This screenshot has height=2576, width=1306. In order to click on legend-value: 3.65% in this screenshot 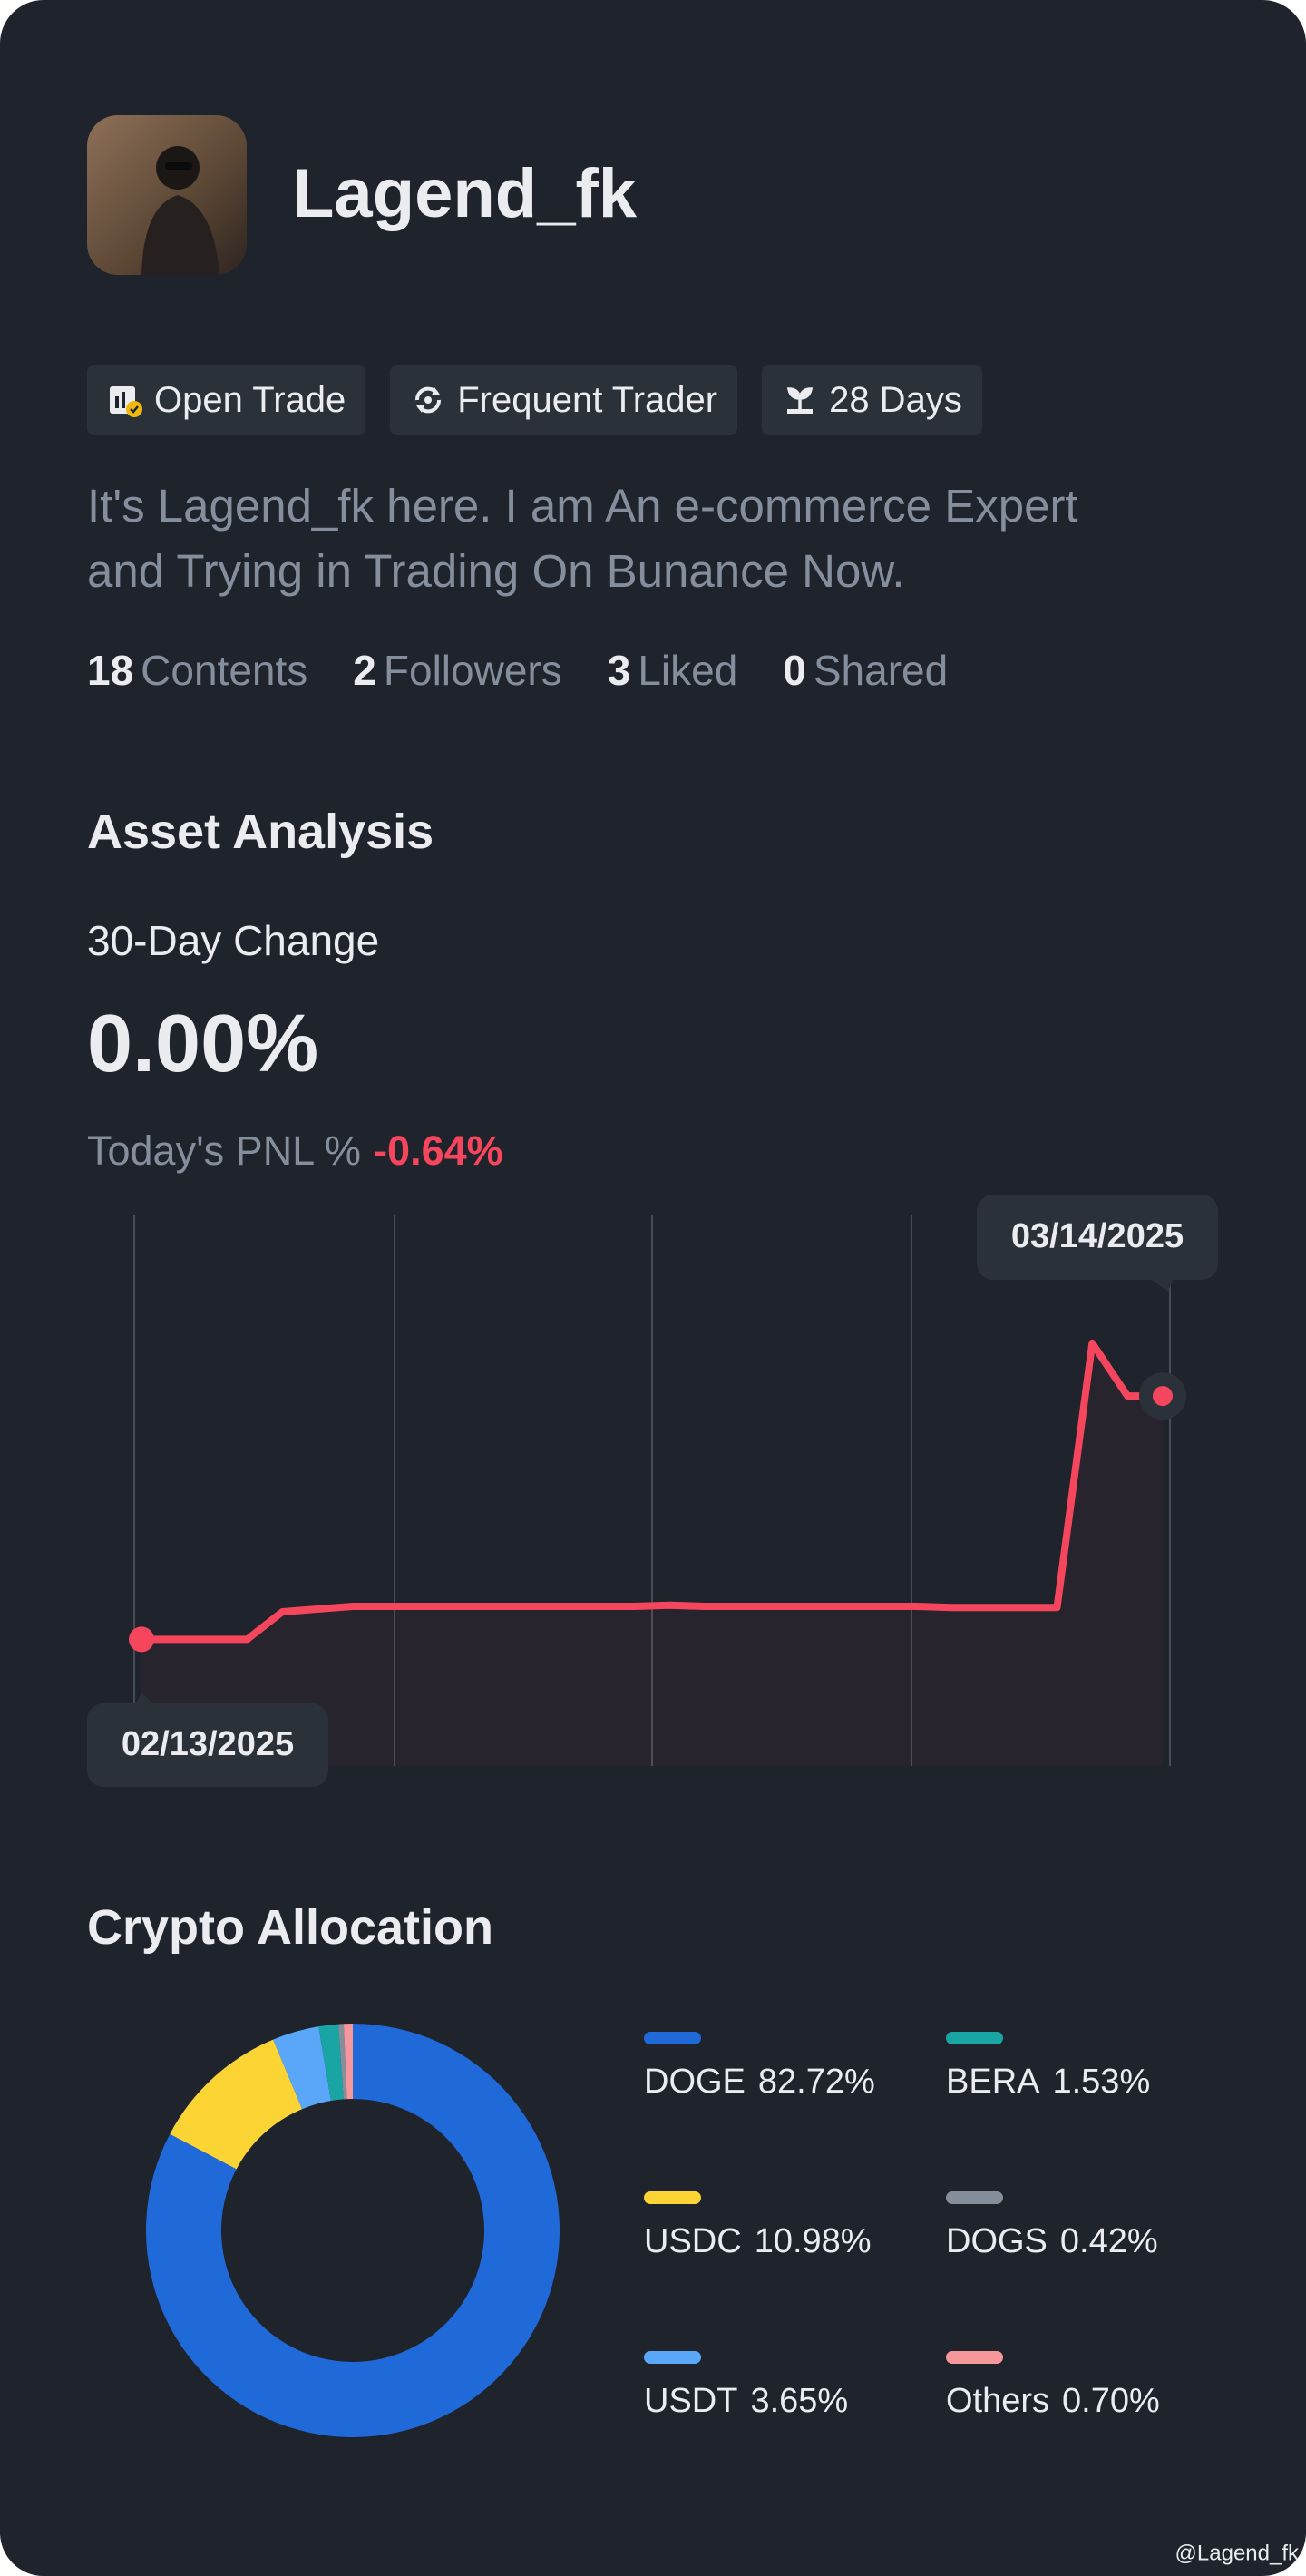, I will do `click(799, 2401)`.